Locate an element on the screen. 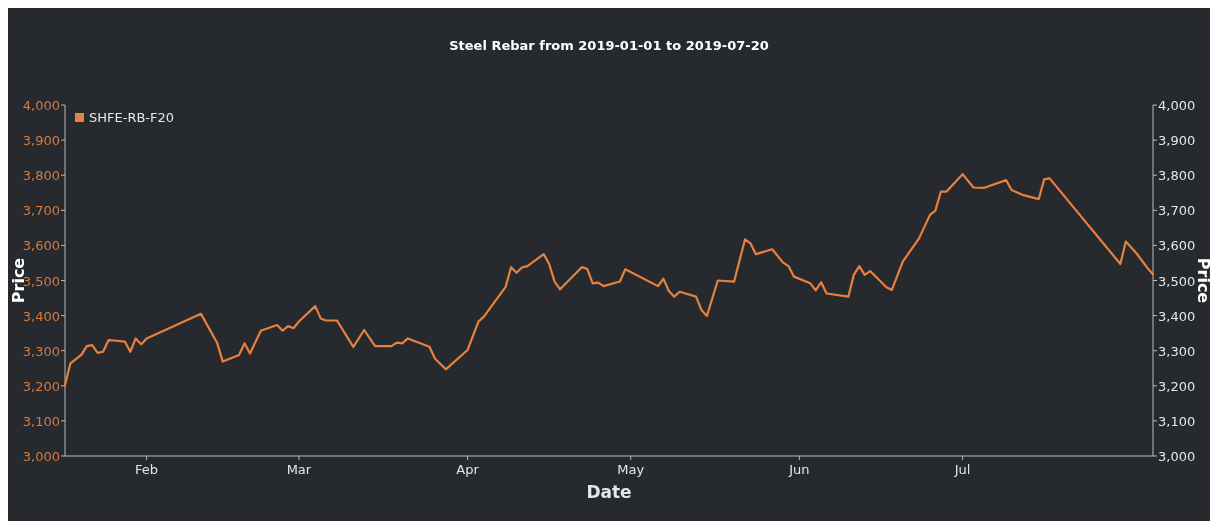 The image size is (1210, 529). y2-tick-label: 3,300 is located at coordinates (1177, 351).